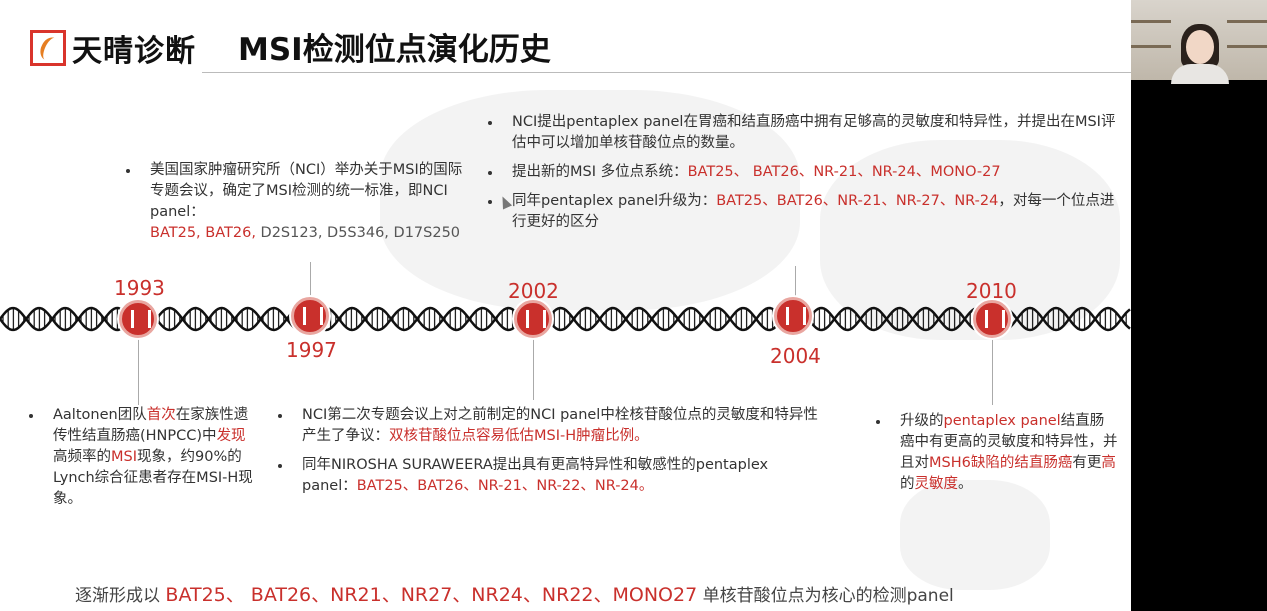 The height and width of the screenshot is (611, 1267). Describe the element at coordinates (1002, 421) in the screenshot. I see `highlight-text: pentaplex panel` at that location.